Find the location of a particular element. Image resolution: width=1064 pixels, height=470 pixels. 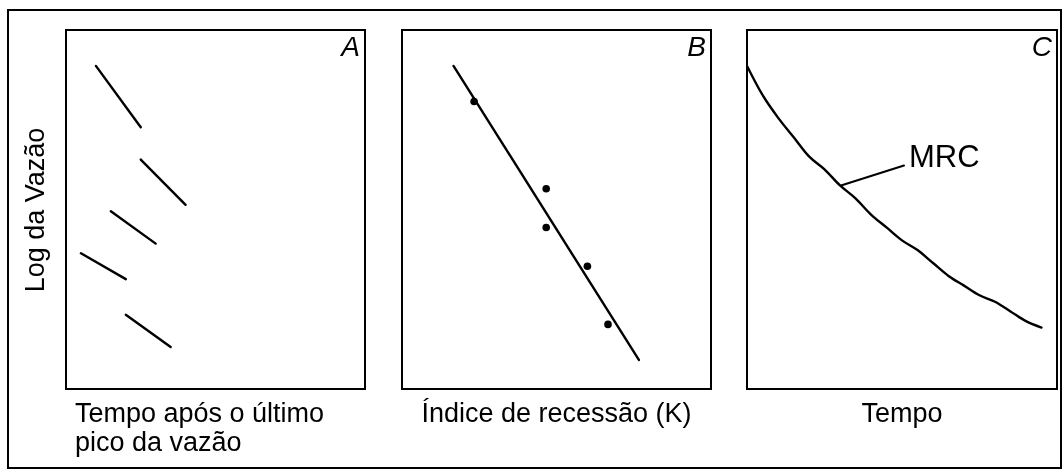

annotation: MRC is located at coordinates (944, 156).